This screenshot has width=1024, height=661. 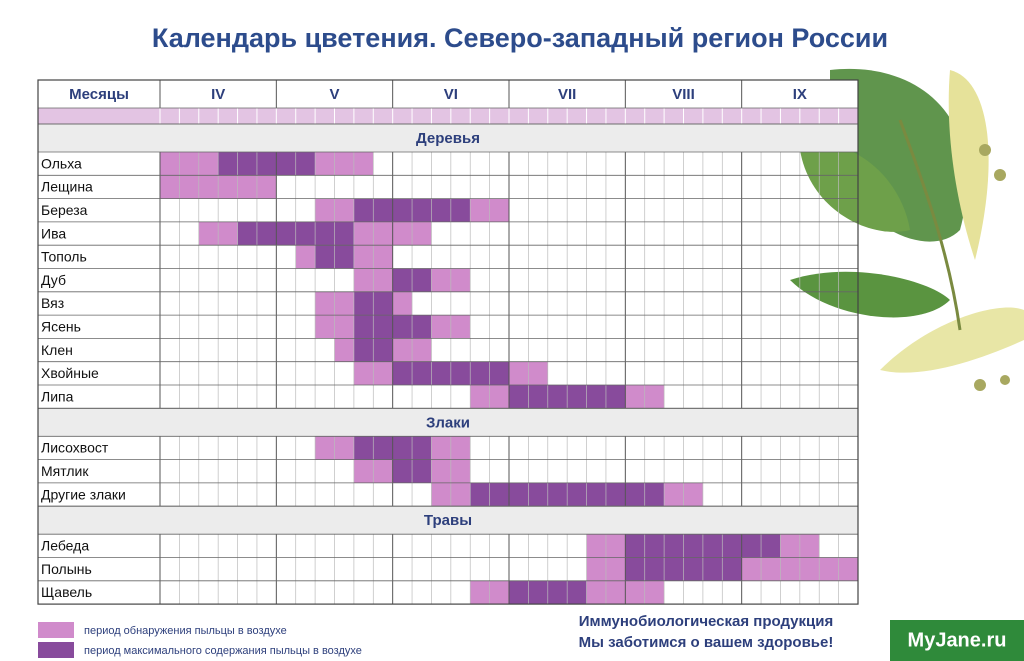 What do you see at coordinates (185, 631) in the screenshot?
I see `legend-label: период обнаружения пыльцы в воздухе` at bounding box center [185, 631].